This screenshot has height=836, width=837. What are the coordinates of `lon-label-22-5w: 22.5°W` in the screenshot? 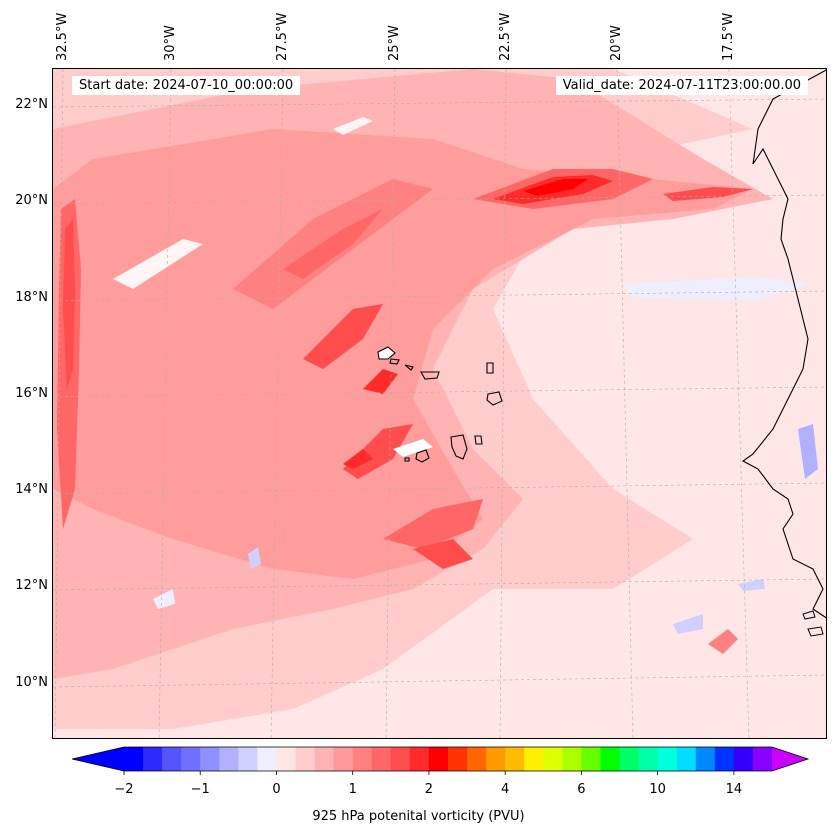 It's located at (505, 36).